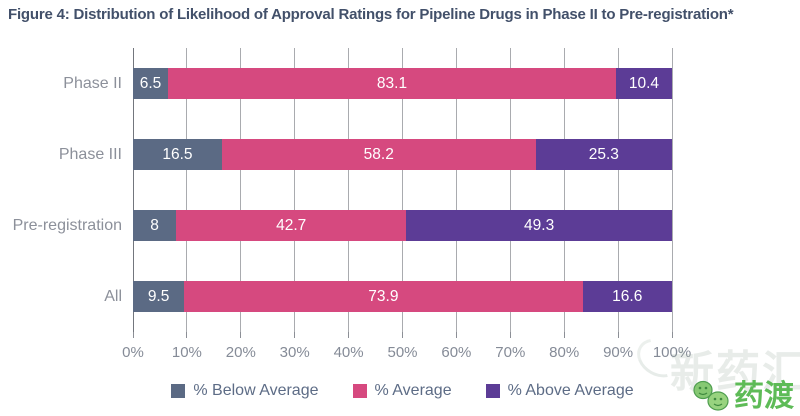 Image resolution: width=800 pixels, height=416 pixels. What do you see at coordinates (627, 296) in the screenshot?
I see `bar-segment: 16.6` at bounding box center [627, 296].